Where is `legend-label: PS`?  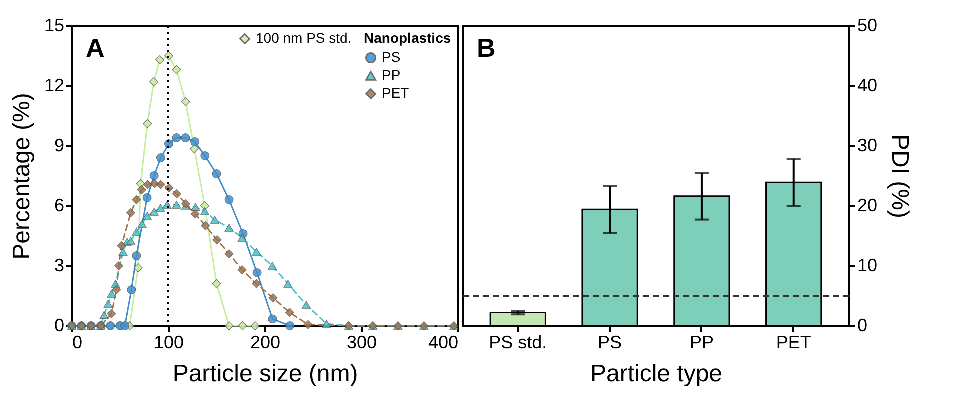
legend-label: PS is located at coordinates (391, 57).